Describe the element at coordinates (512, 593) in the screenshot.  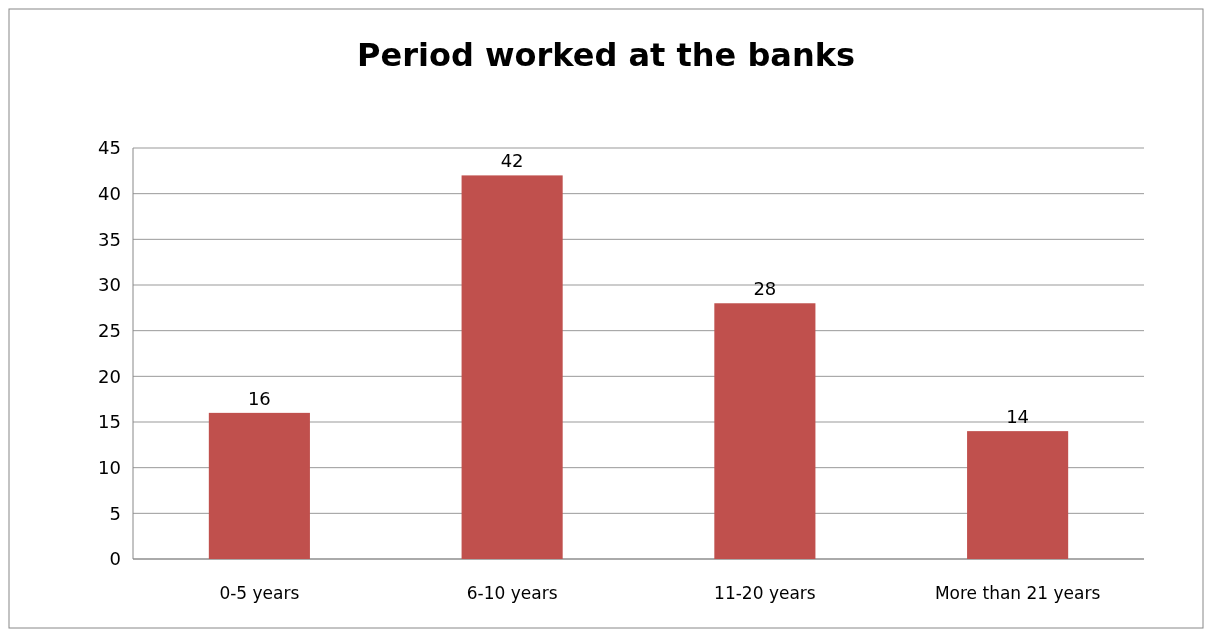
I see `x-tick-label: 6-10 years` at that location.